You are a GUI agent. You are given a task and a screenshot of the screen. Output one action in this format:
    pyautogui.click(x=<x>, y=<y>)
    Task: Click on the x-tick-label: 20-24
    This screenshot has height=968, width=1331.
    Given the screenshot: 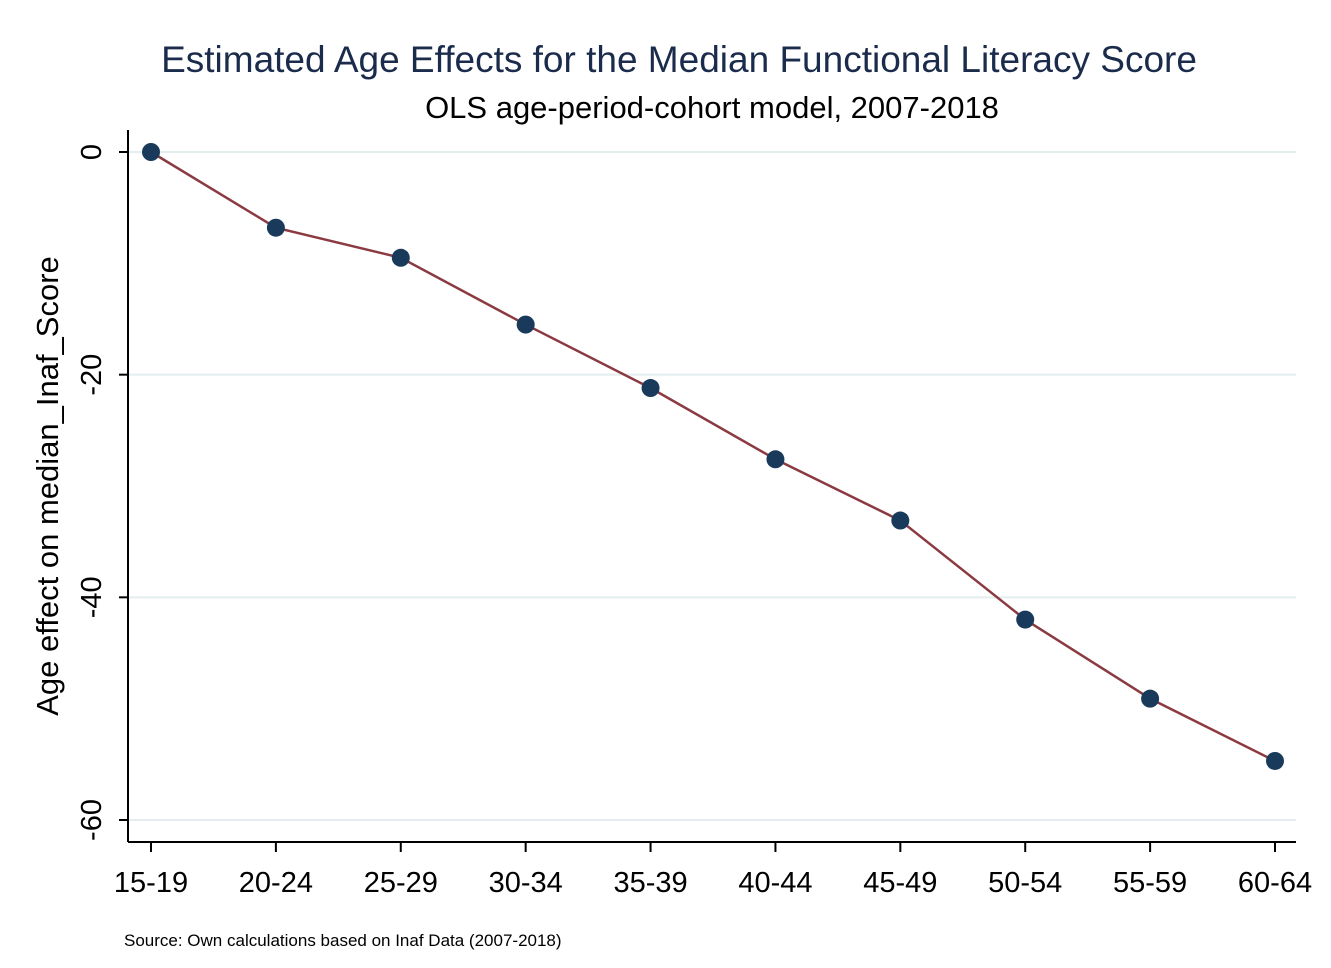 What is the action you would take?
    pyautogui.click(x=276, y=883)
    